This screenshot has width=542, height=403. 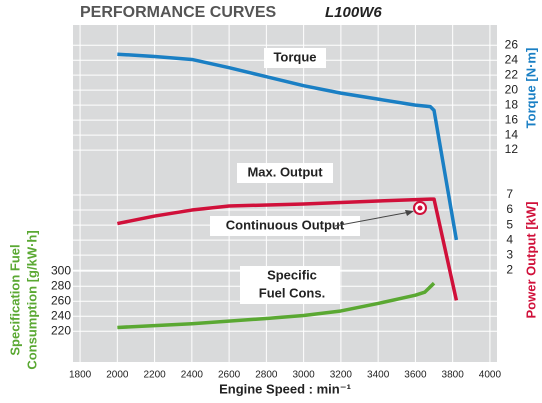 I want to click on x-tick-label: 3000, so click(x=304, y=375).